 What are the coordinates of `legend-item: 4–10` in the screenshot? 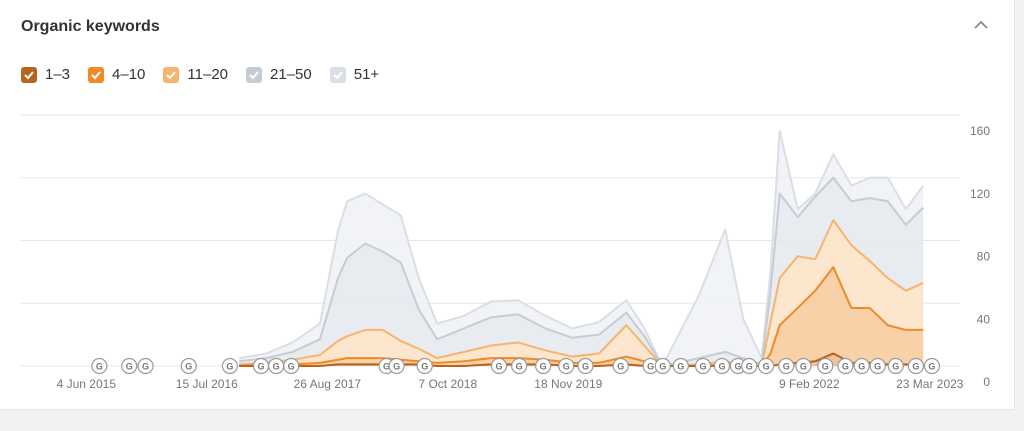 It's located at (116, 74).